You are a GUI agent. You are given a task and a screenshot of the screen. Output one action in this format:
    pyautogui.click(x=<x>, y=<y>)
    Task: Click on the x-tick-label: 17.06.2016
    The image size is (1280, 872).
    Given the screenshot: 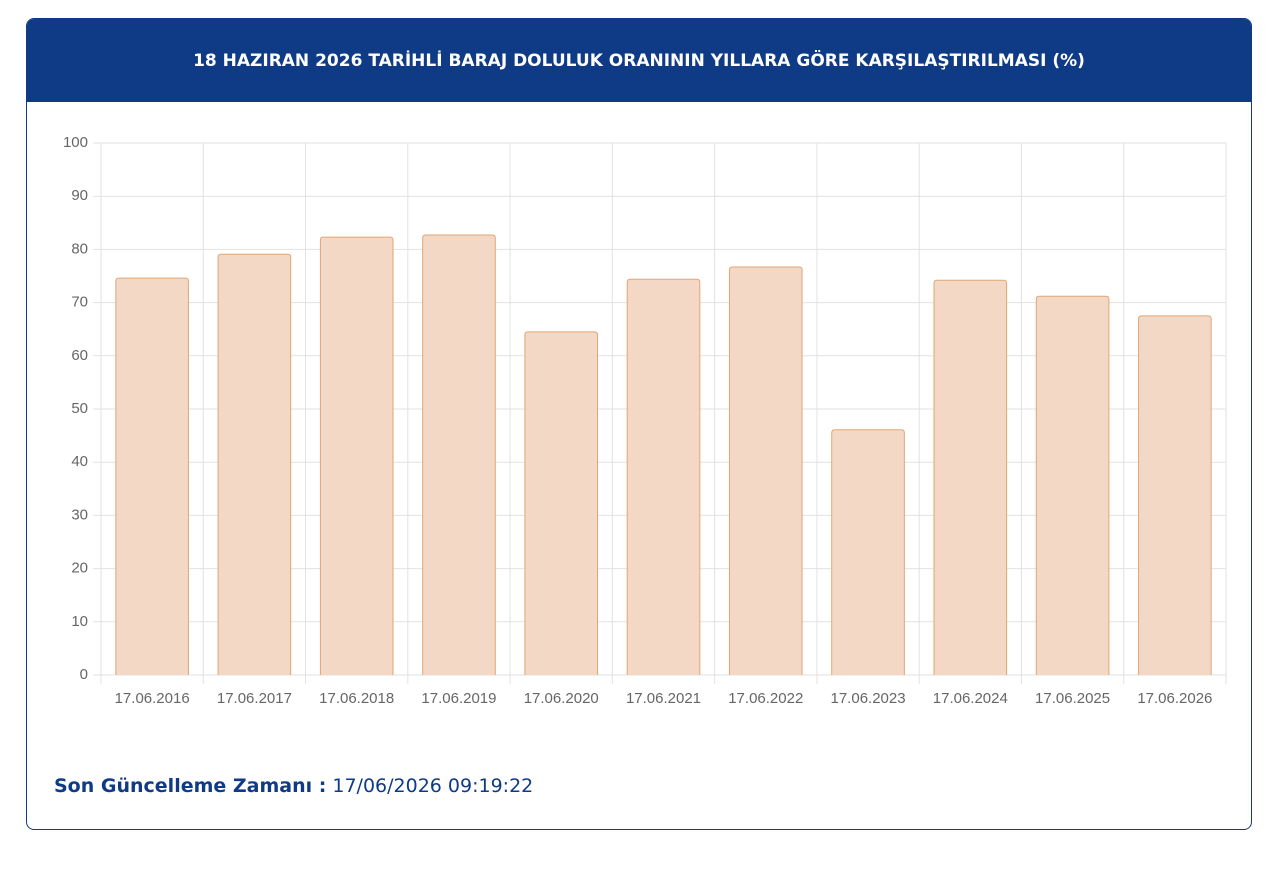 What is the action you would take?
    pyautogui.click(x=152, y=698)
    